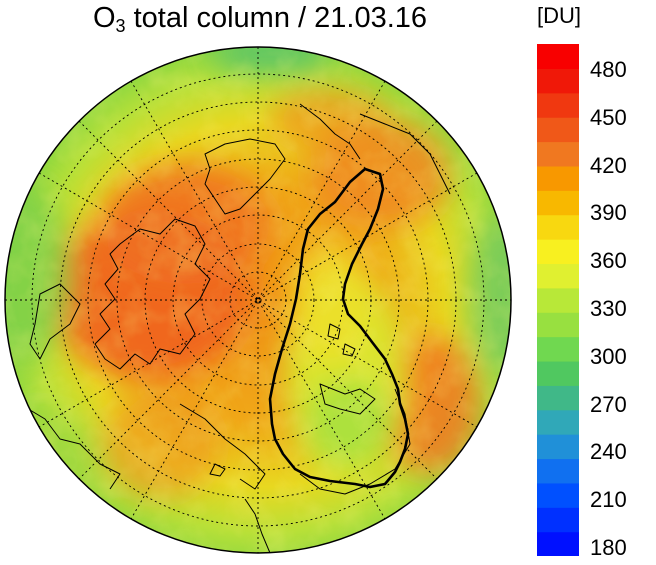 The width and height of the screenshot is (656, 565). Describe the element at coordinates (608, 213) in the screenshot. I see `colorbar-tick-label: 390` at that location.